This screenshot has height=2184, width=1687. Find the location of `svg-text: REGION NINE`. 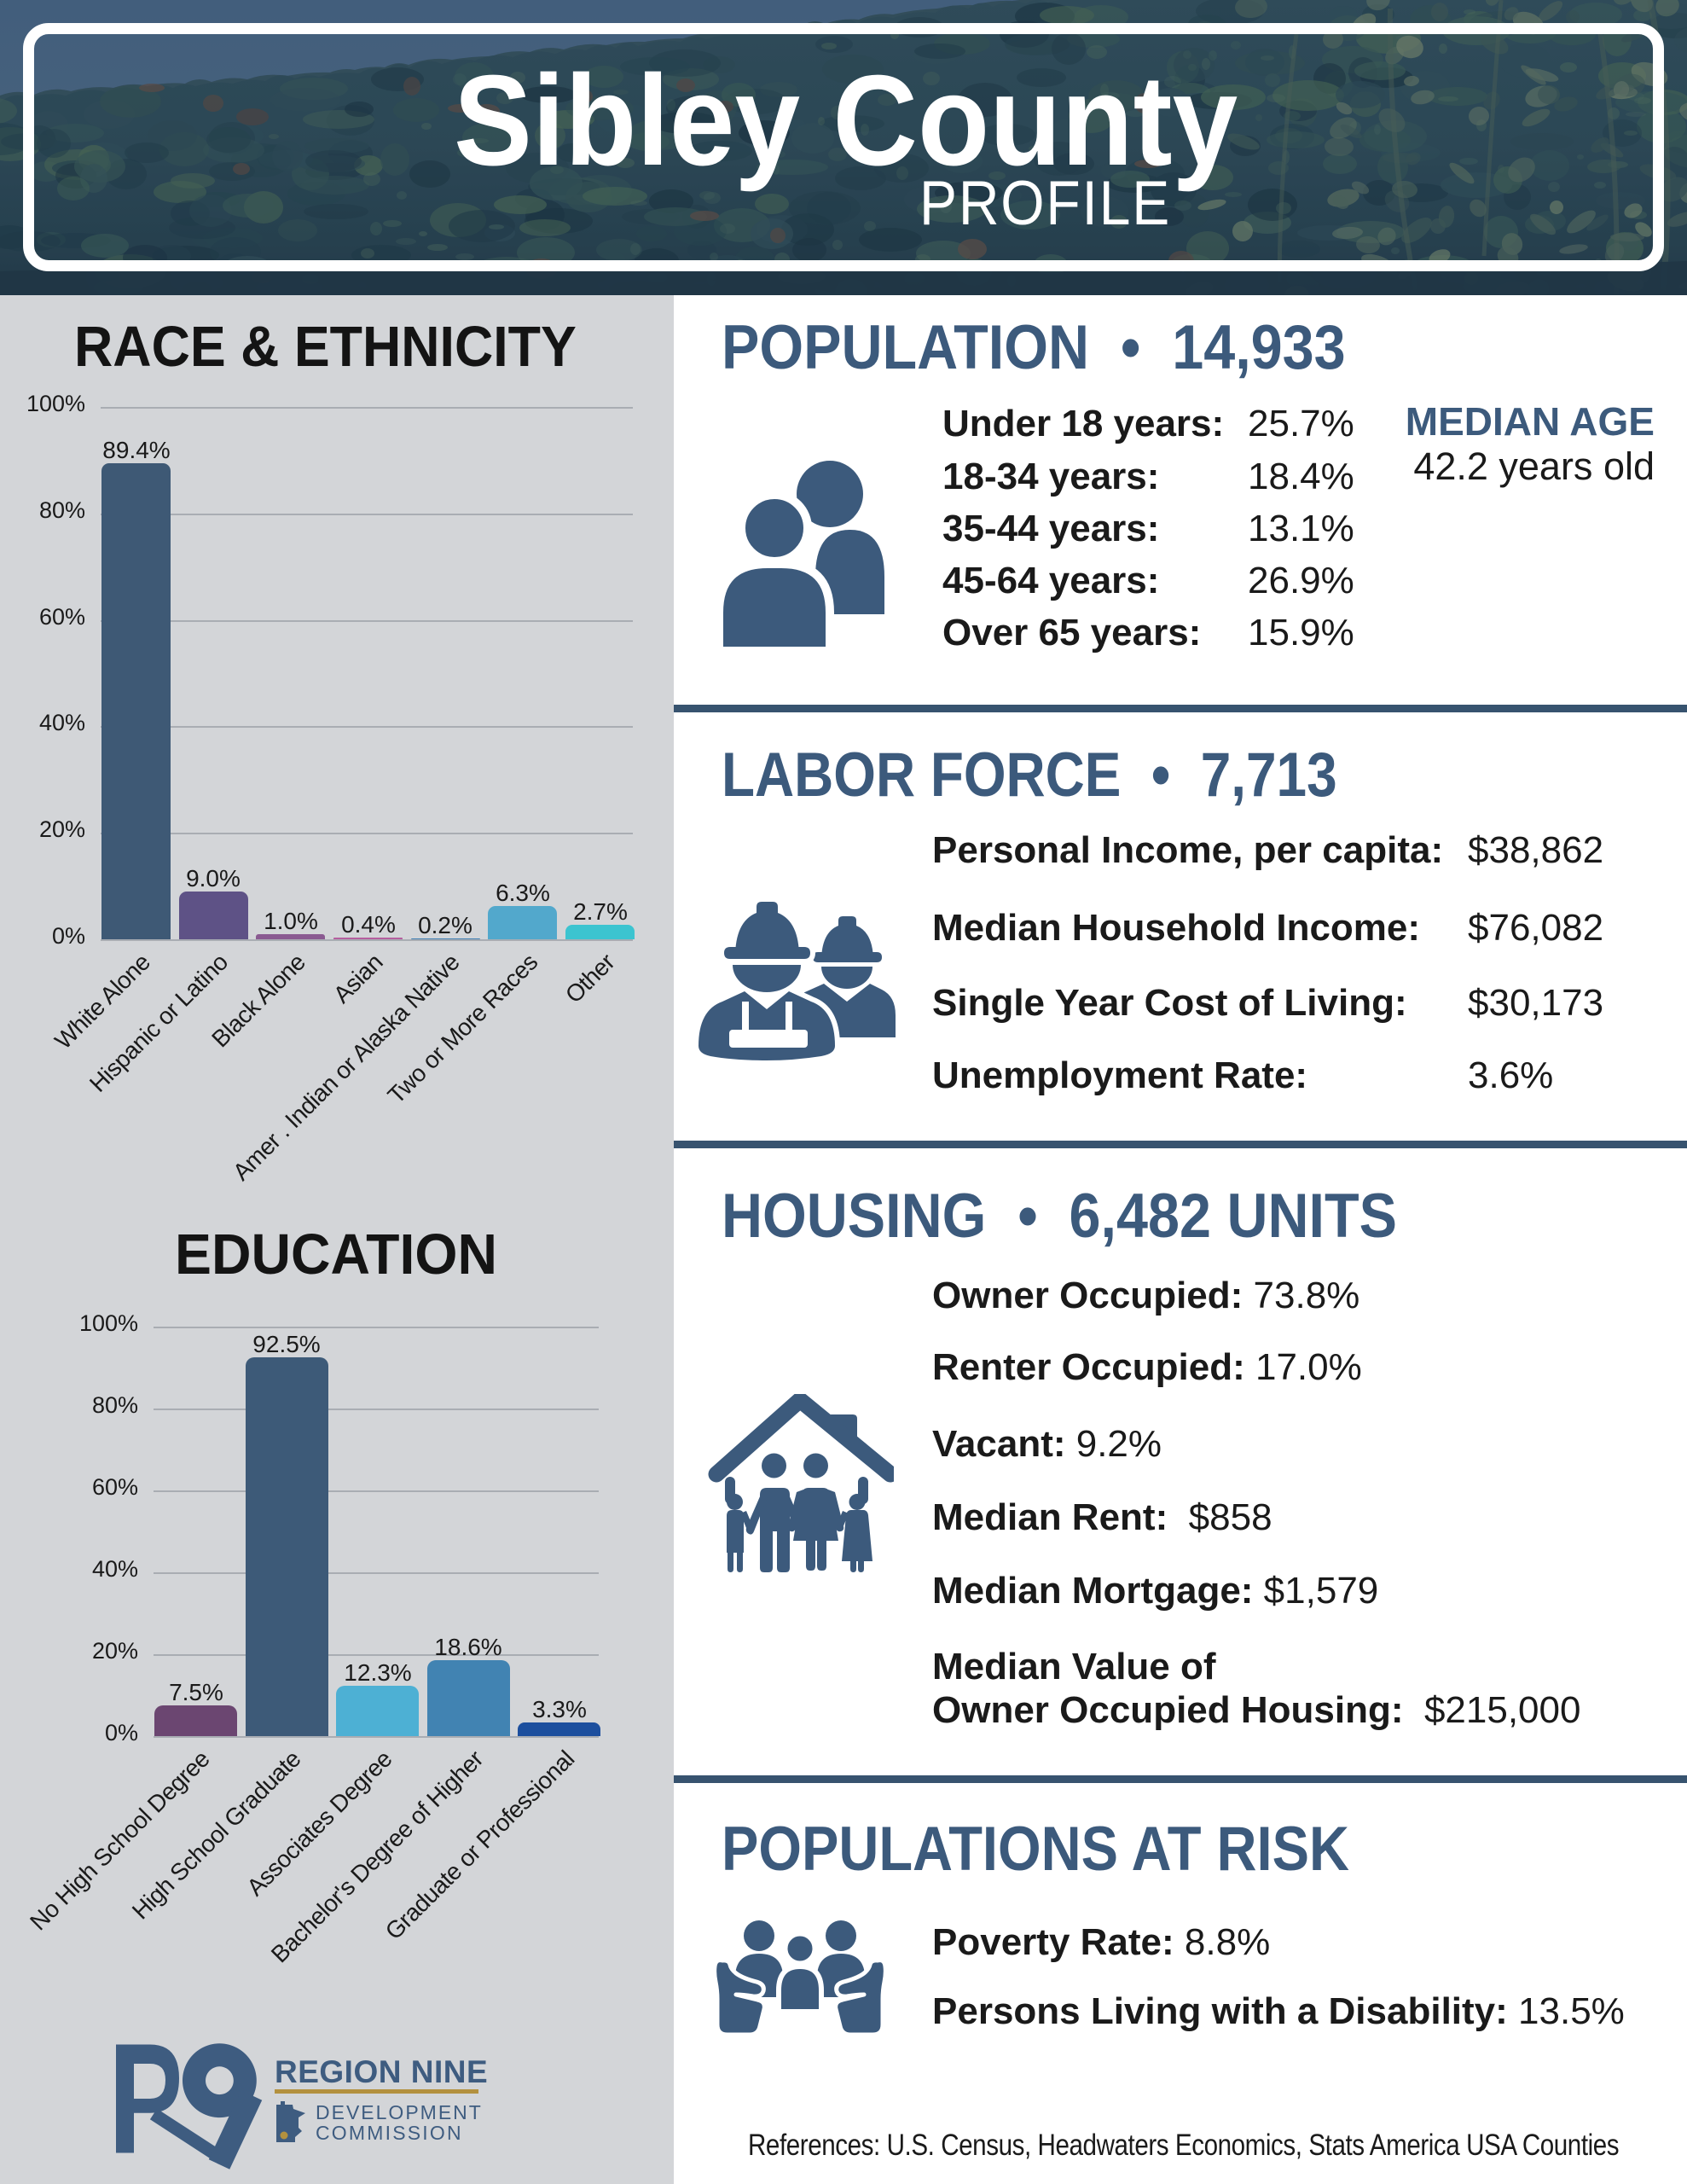

svg-text: REGION NINE is located at coordinates (382, 2071).